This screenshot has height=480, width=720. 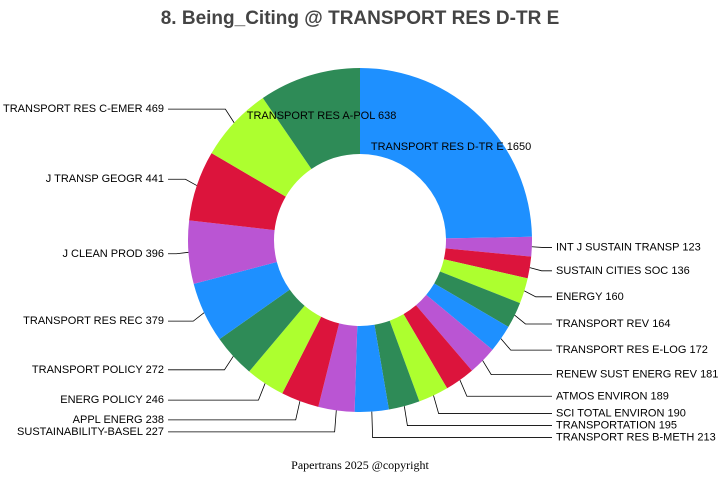 I want to click on slice-label: APPL ENERG 238, so click(x=118, y=420).